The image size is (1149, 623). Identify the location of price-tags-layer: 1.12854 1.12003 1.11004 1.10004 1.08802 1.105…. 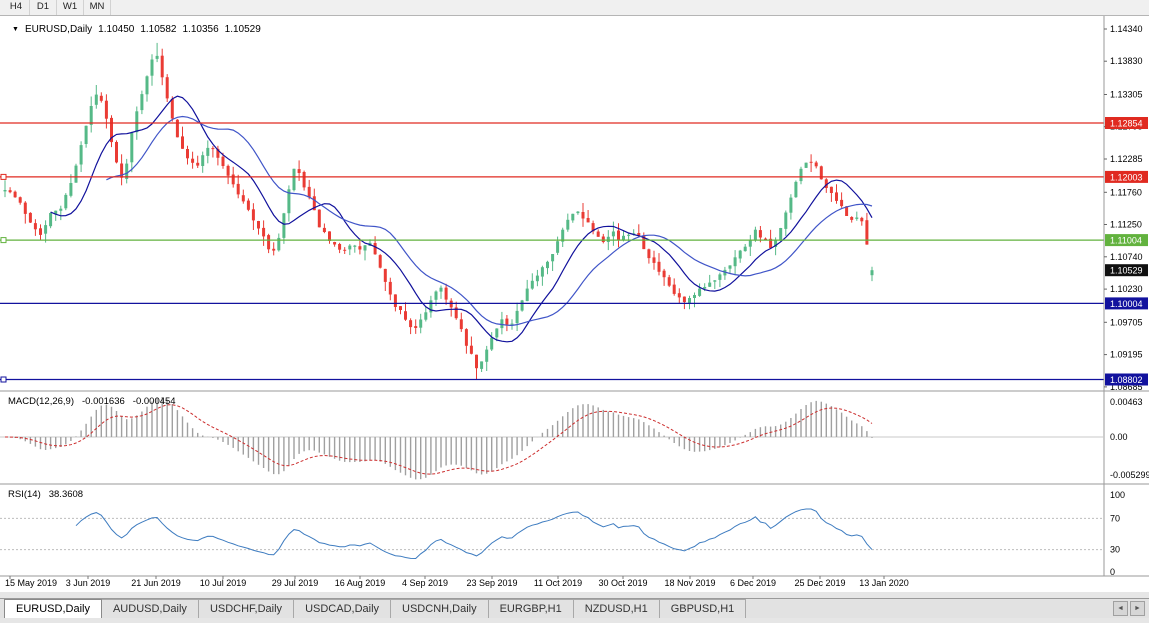
(1126, 251).